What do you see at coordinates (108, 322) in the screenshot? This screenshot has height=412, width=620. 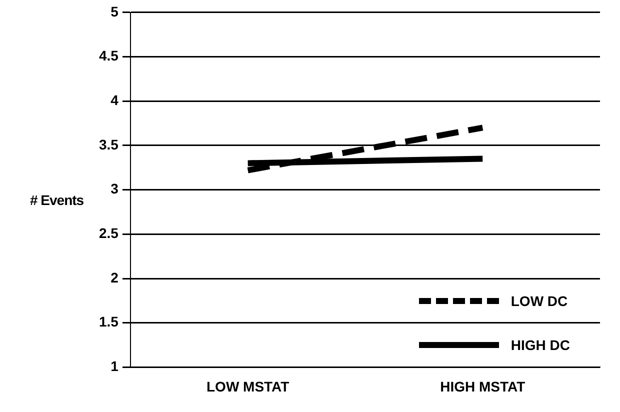 I see `y-tick-label: 1.5` at bounding box center [108, 322].